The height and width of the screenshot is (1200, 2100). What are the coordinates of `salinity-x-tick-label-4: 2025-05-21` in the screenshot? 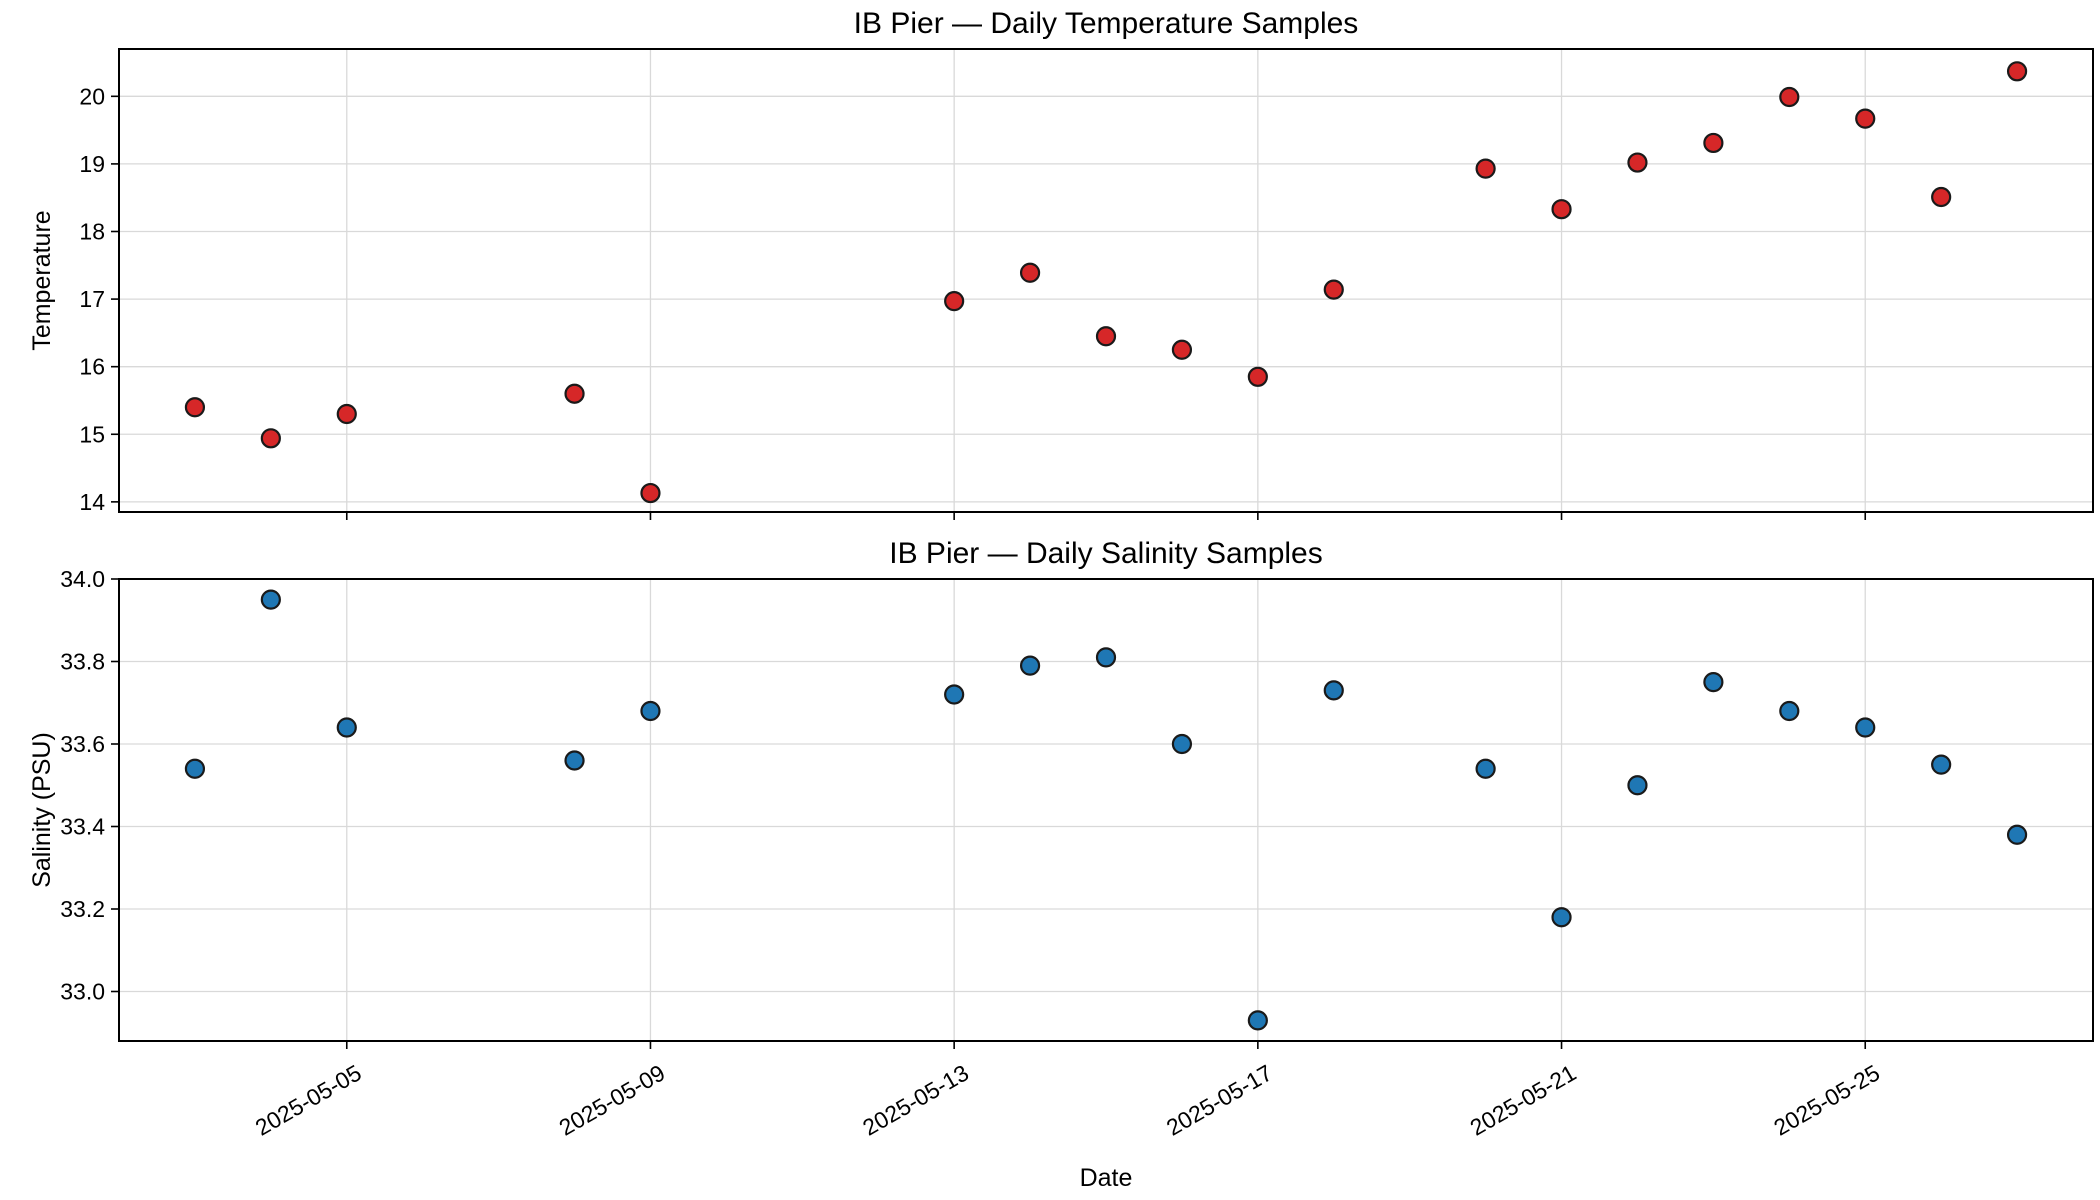 It's located at (1523, 1099).